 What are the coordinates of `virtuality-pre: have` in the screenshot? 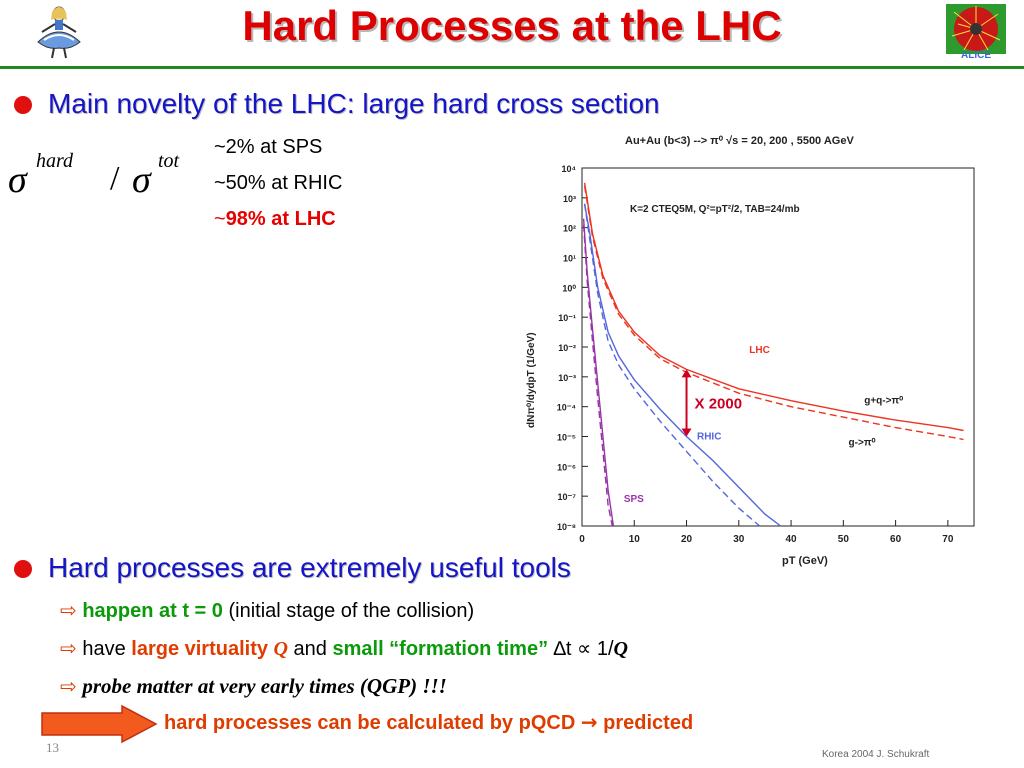 It's located at (107, 649).